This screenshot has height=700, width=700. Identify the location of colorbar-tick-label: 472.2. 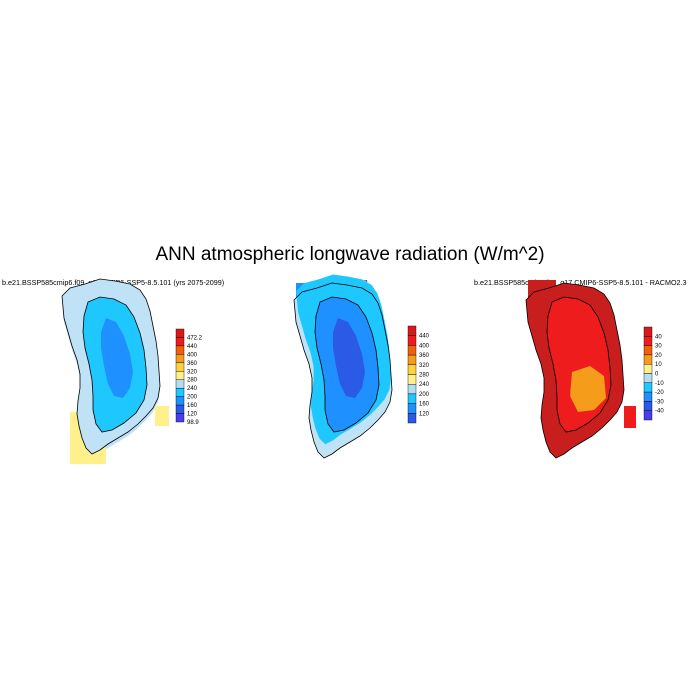
(195, 338).